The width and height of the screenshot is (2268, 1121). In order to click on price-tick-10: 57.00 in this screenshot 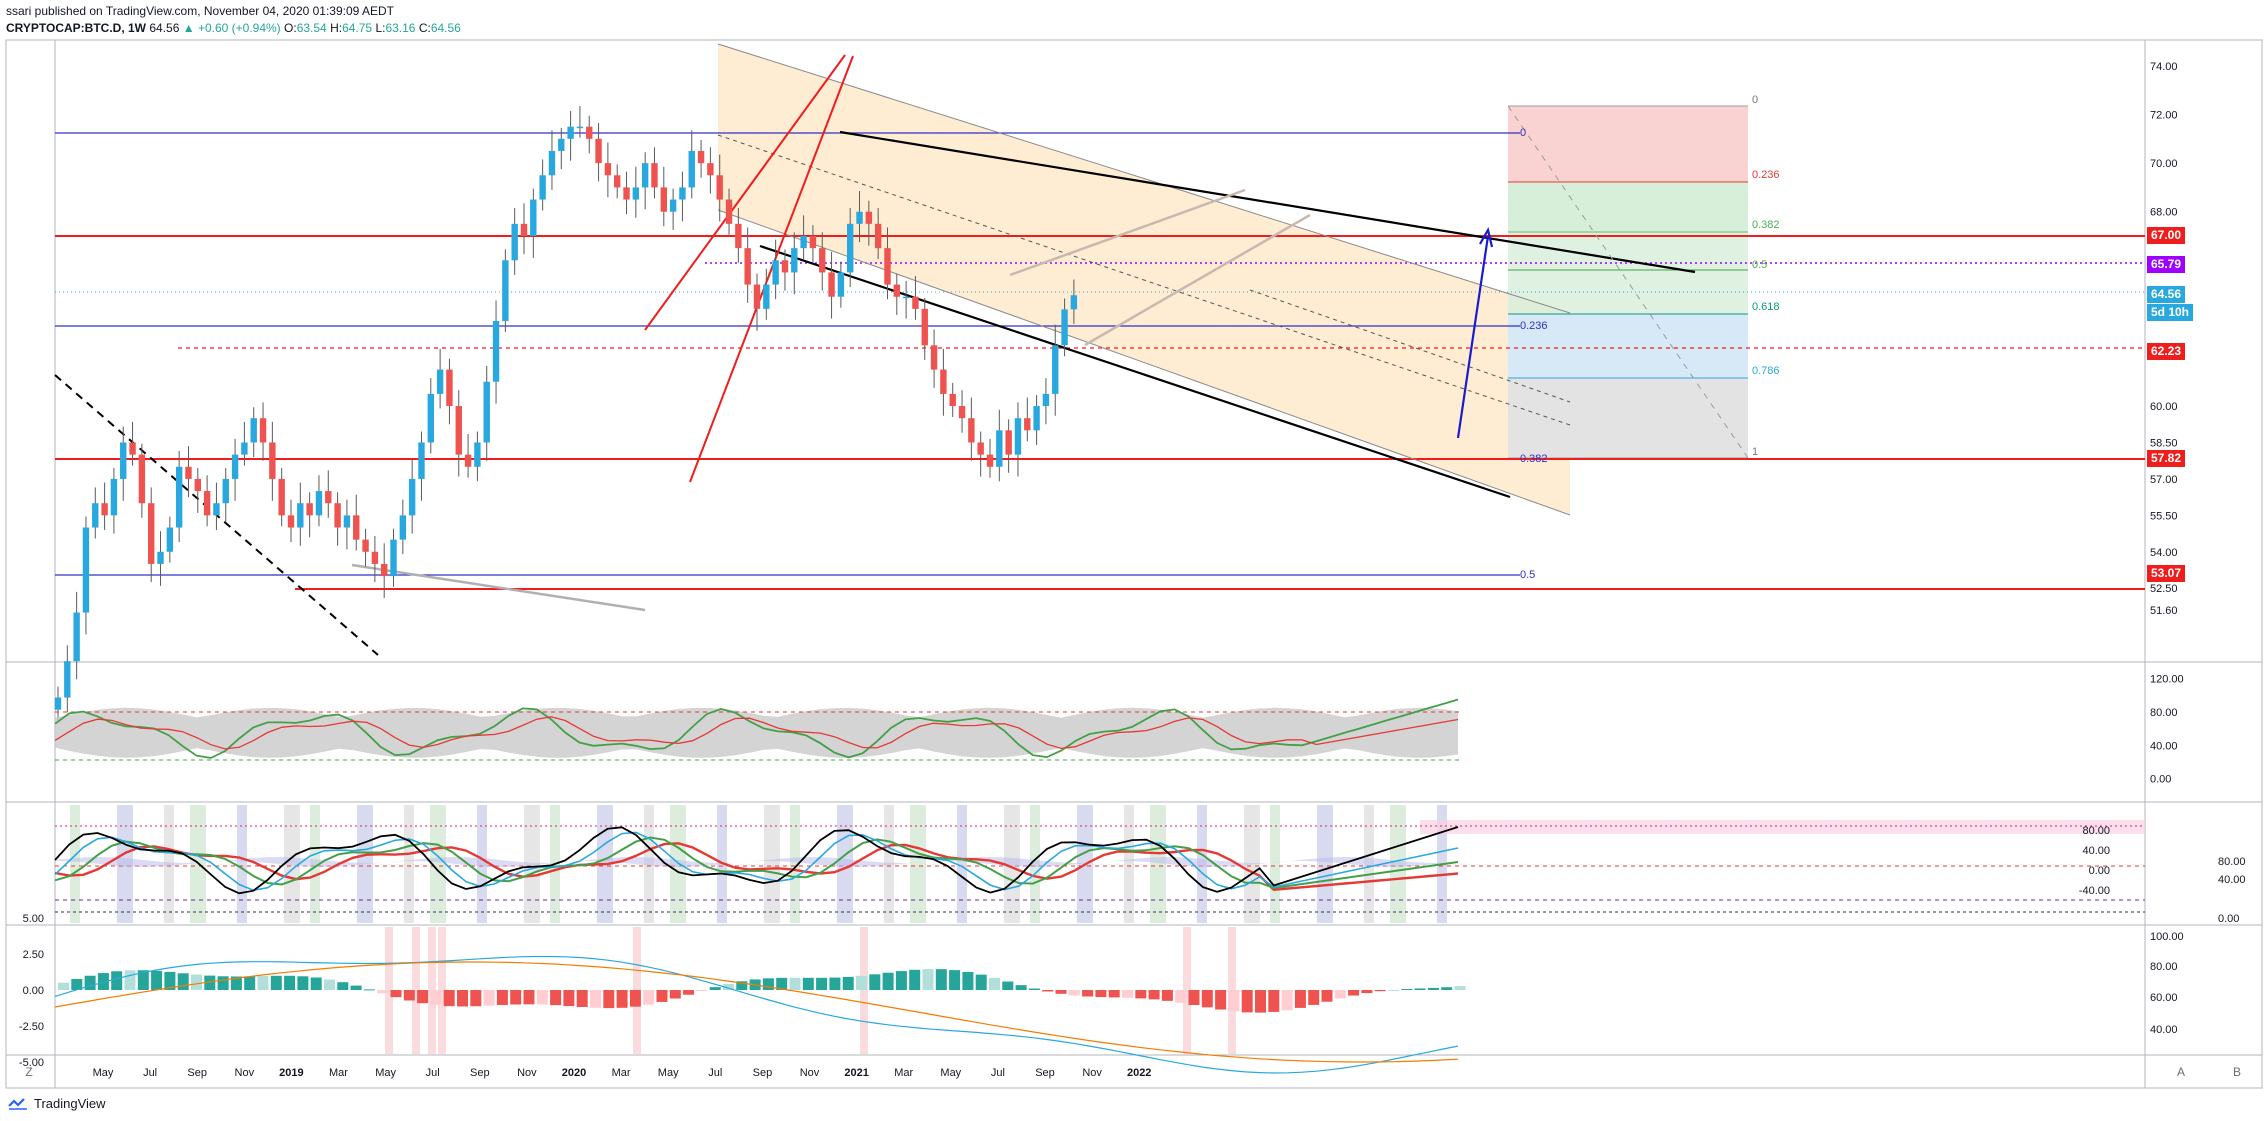, I will do `click(2164, 480)`.